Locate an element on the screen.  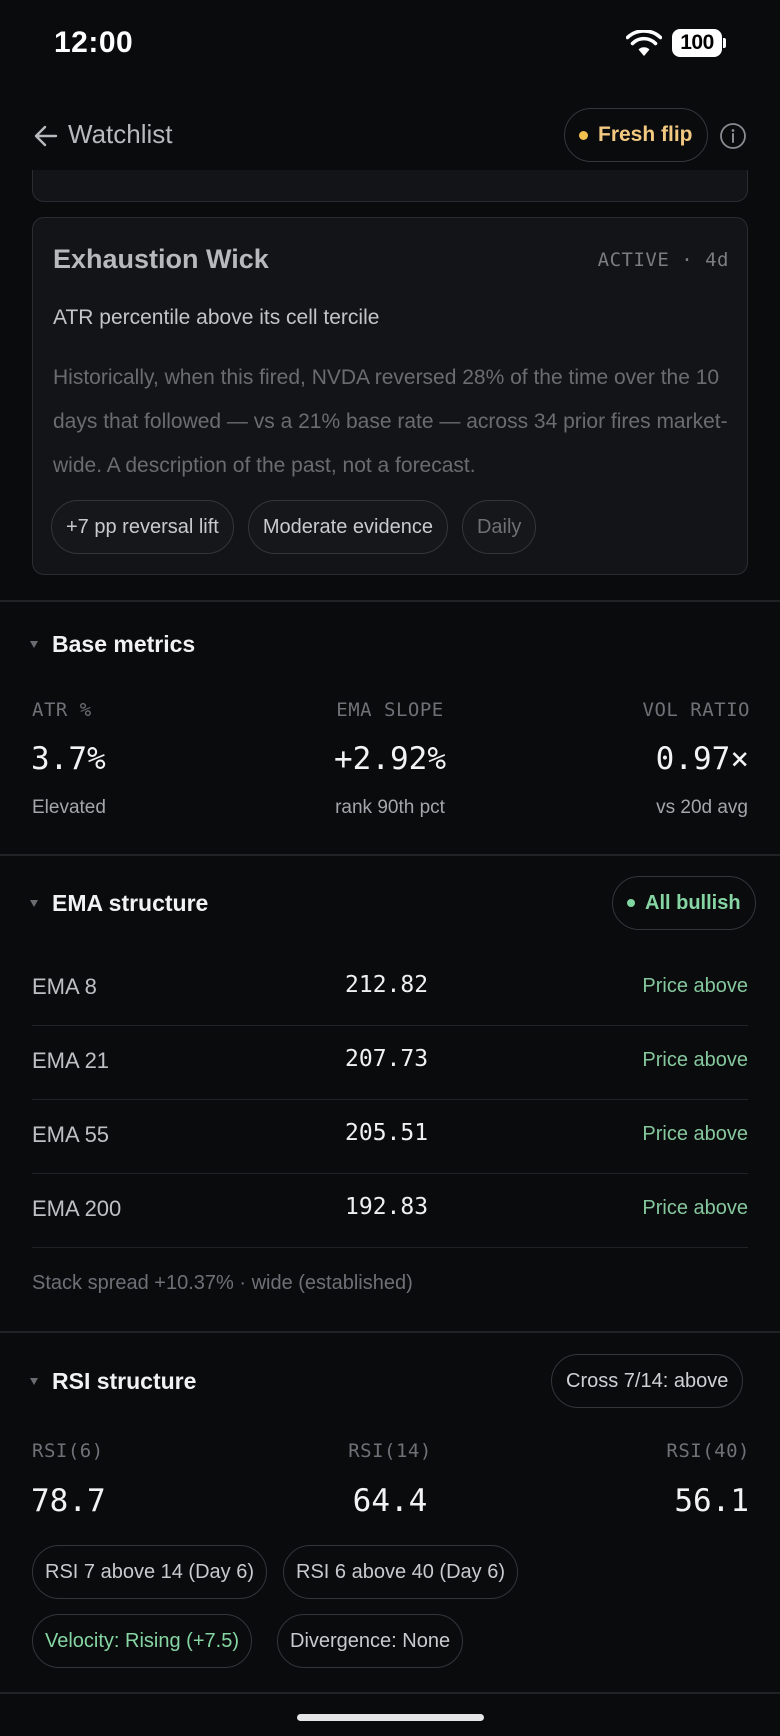
ema-row: EMA 21 207.73 Price above is located at coordinates (390, 1063).